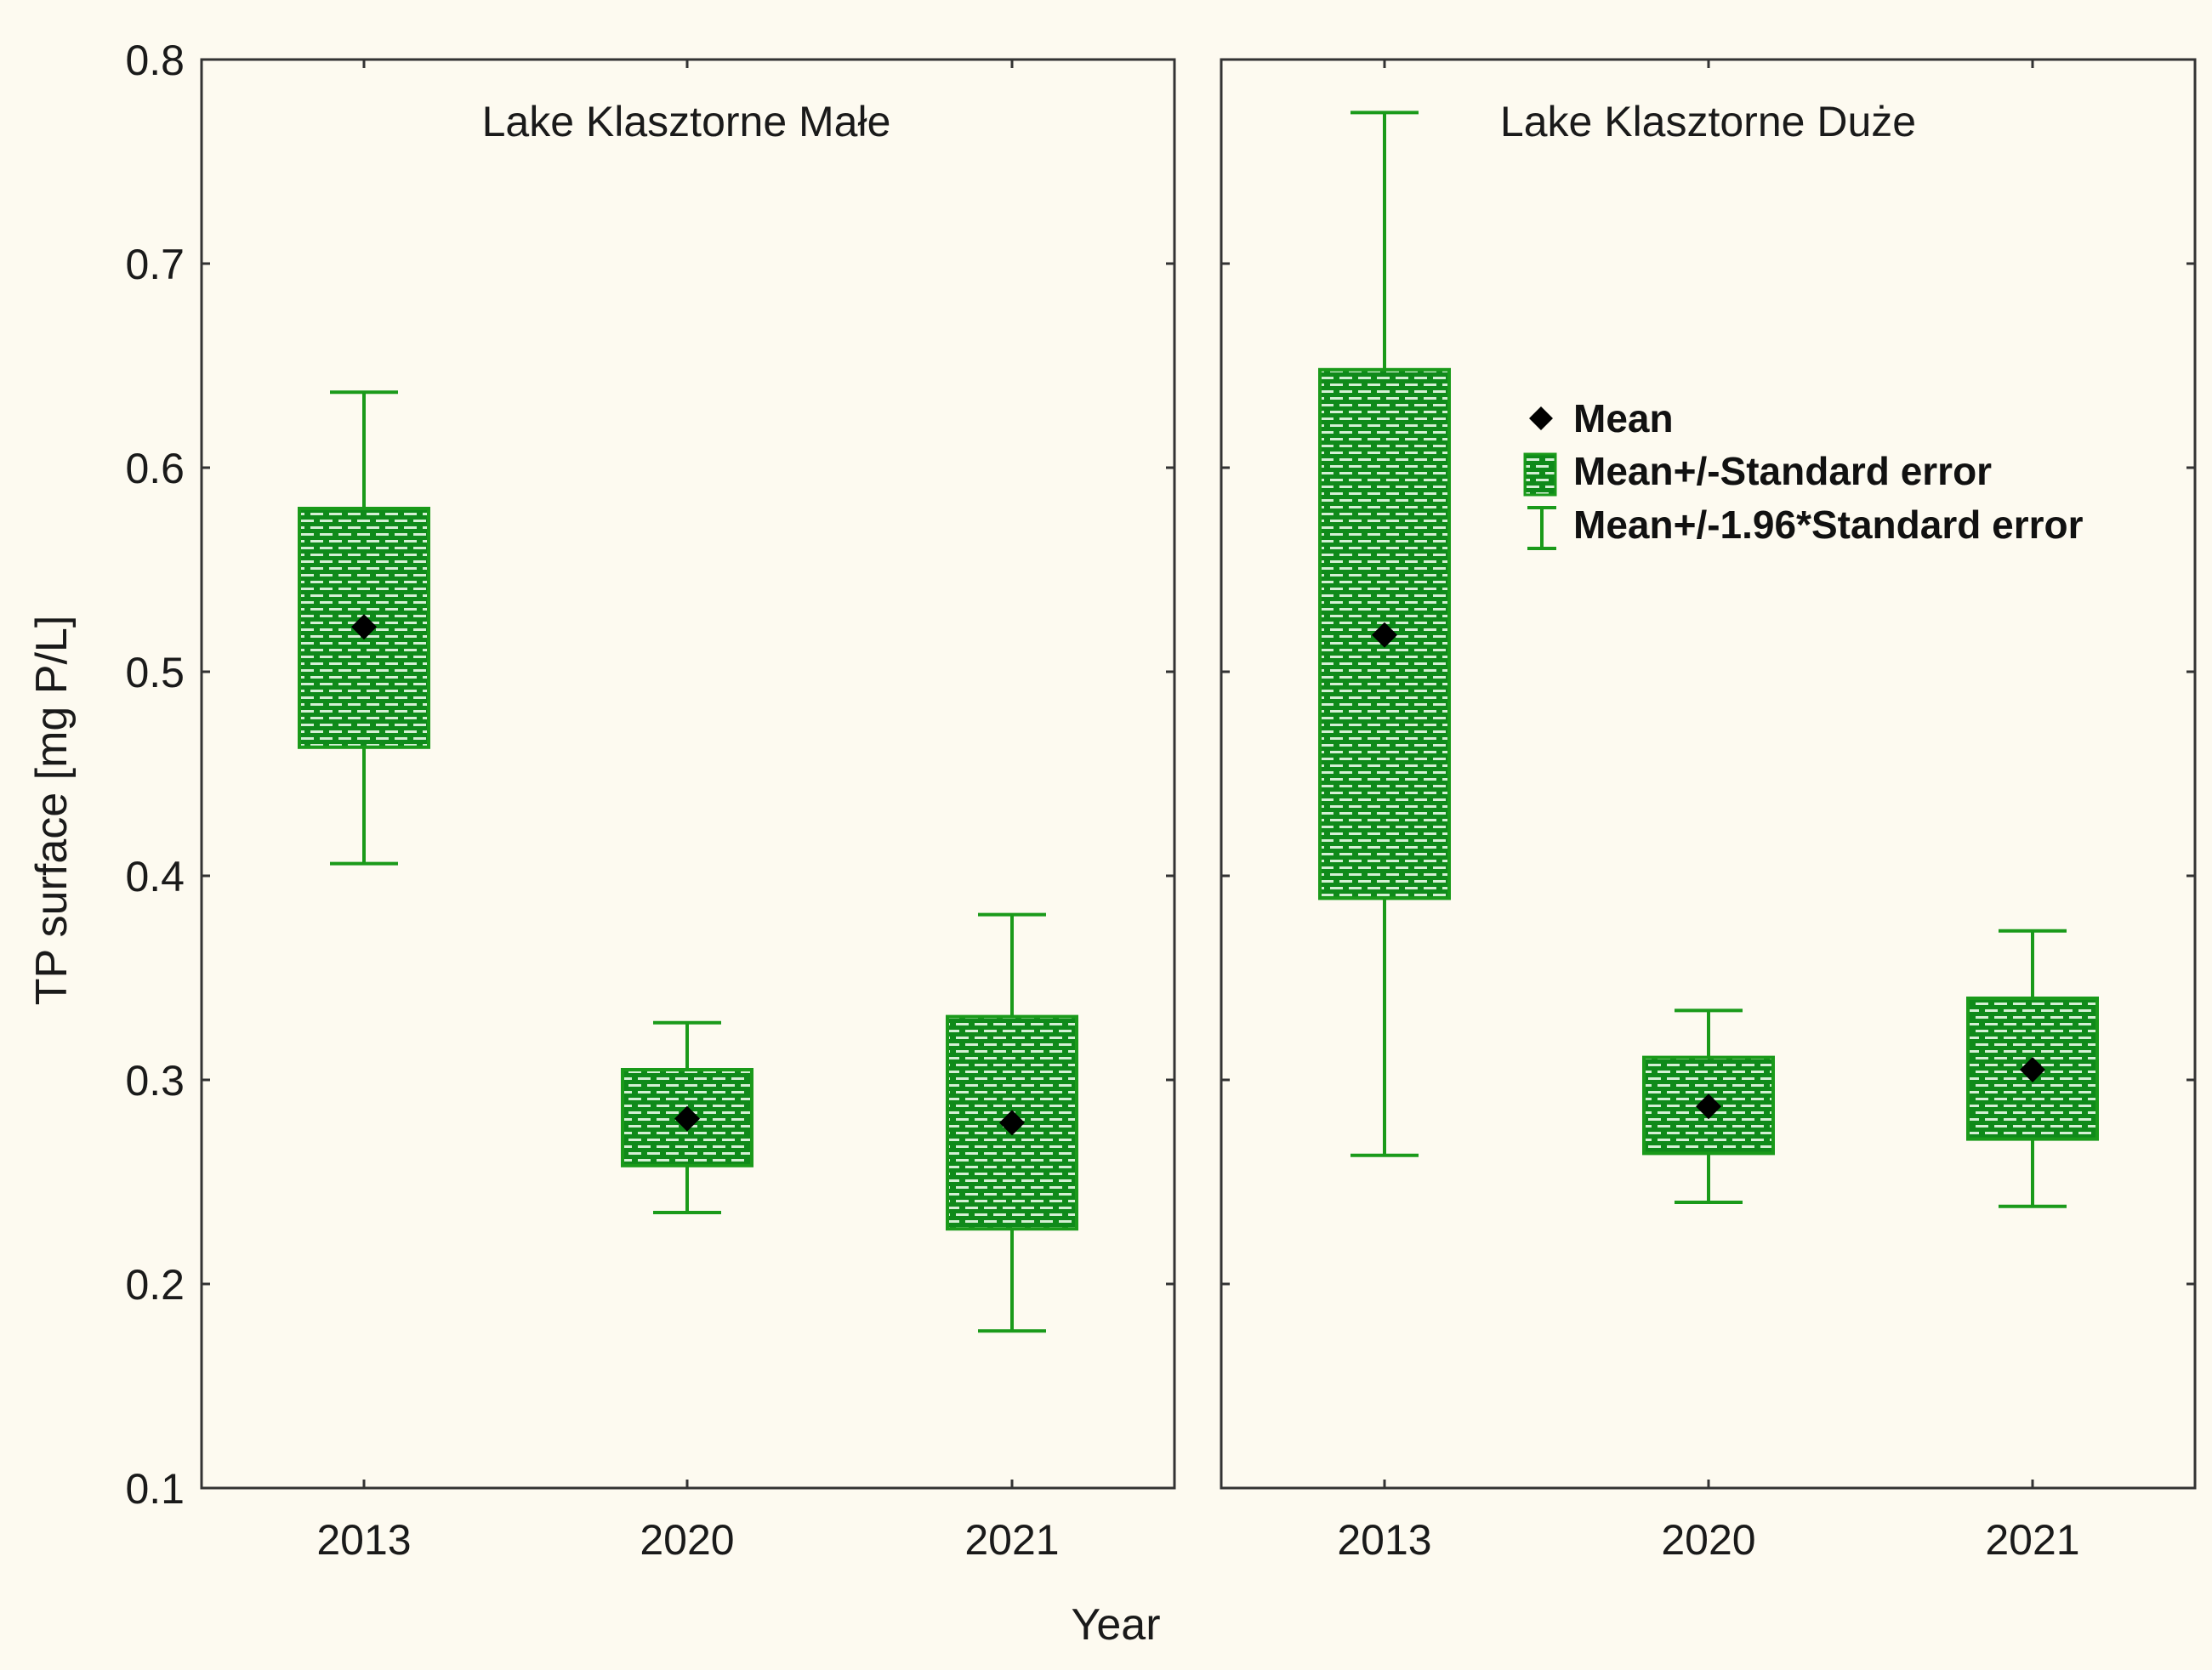 This screenshot has width=2212, height=1670. Describe the element at coordinates (155, 1081) in the screenshot. I see `y-tick-label: 0.3` at that location.